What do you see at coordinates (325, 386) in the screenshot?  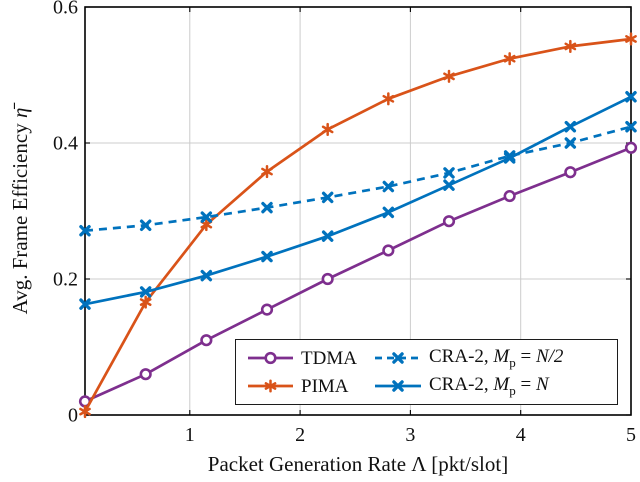 I see `legend-label-pima: PIMA` at bounding box center [325, 386].